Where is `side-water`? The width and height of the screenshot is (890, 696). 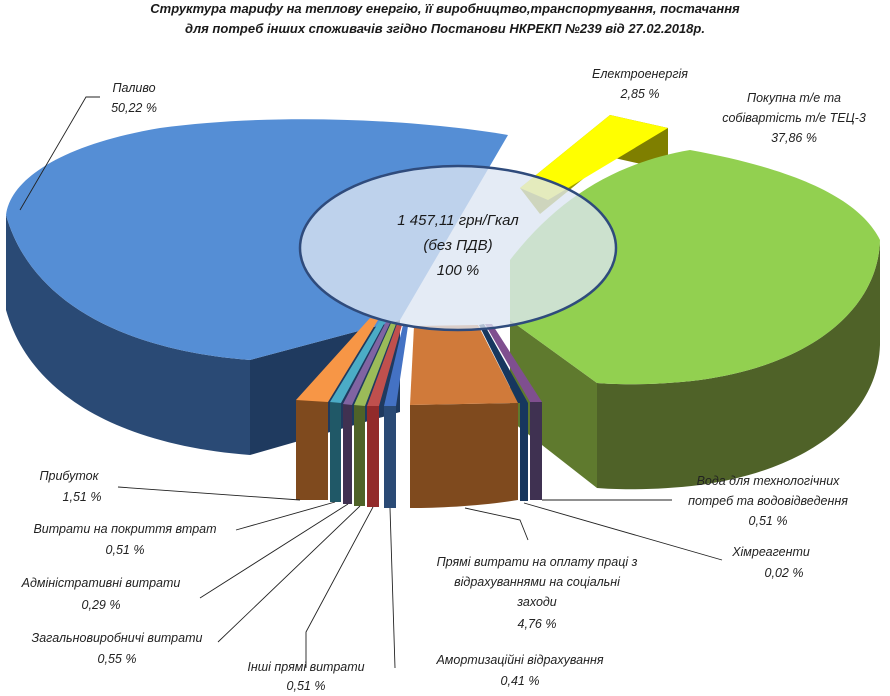
side-water is located at coordinates (536, 451).